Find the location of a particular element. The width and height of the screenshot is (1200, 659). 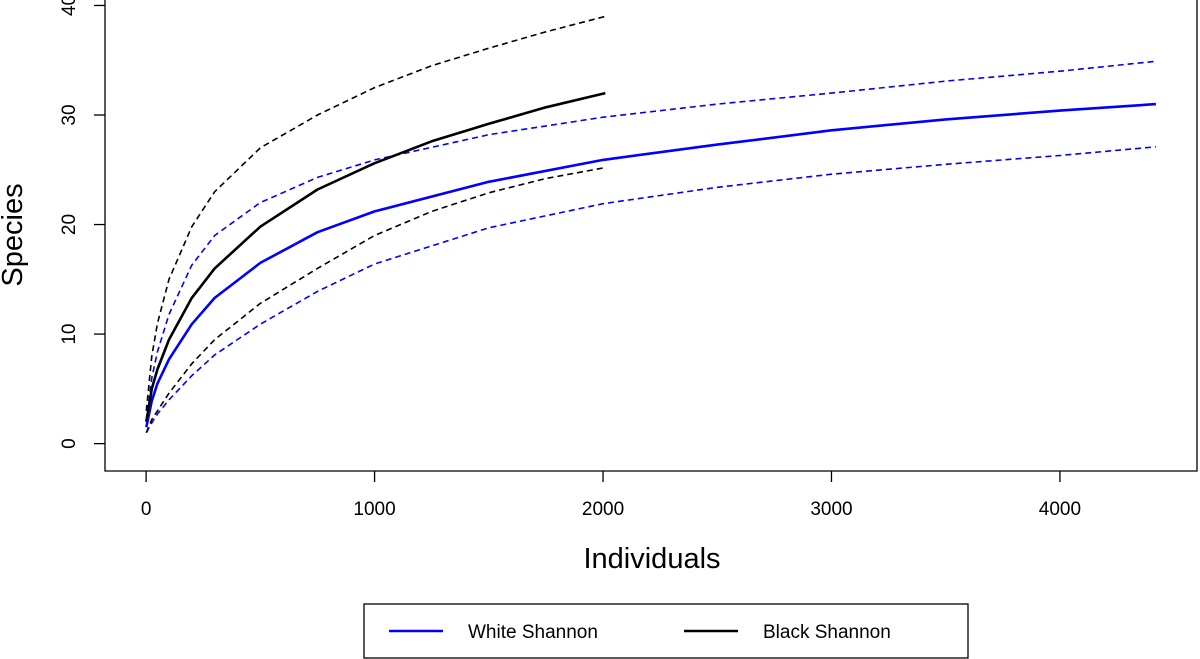

y-tick-label: 30 is located at coordinates (69, 114).